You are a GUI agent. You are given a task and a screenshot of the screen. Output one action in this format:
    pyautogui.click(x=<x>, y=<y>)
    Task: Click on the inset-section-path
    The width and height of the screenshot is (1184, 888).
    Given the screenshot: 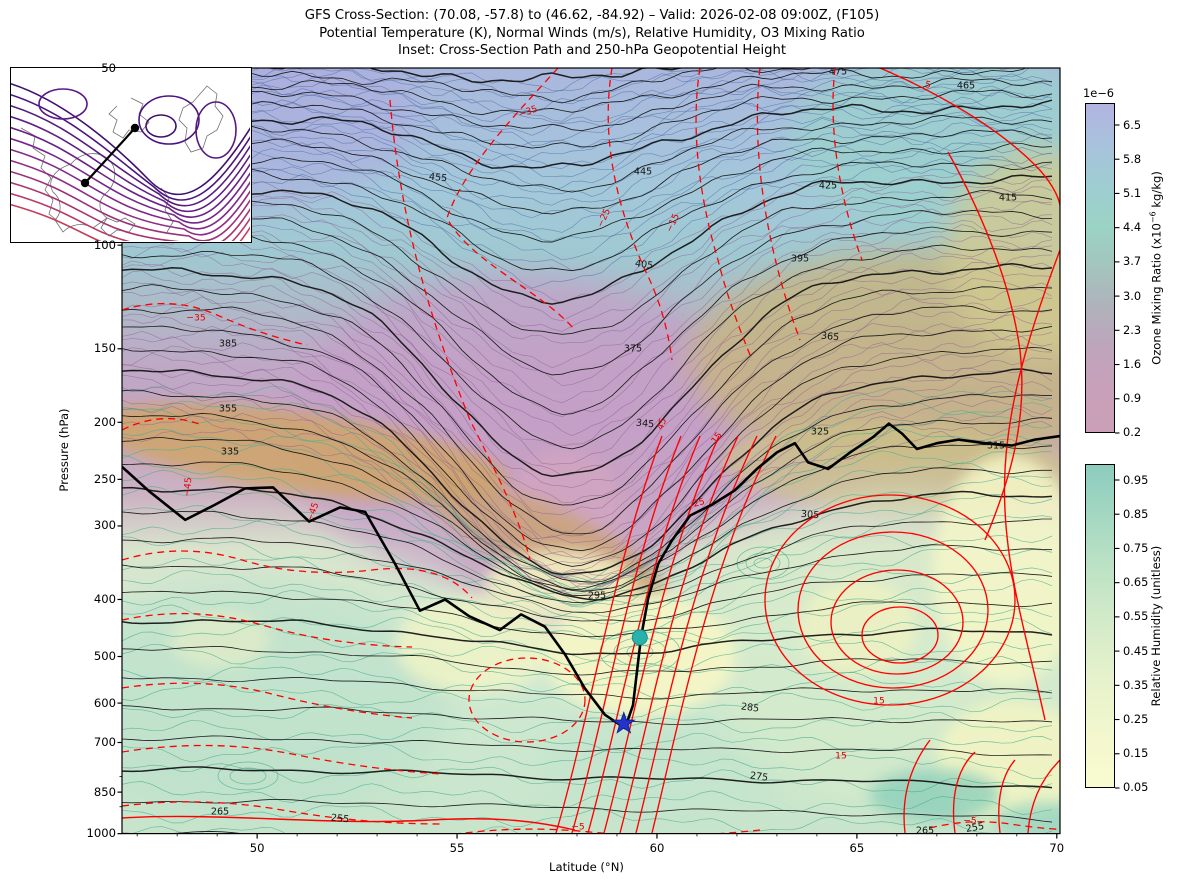 What is the action you would take?
    pyautogui.click(x=110, y=155)
    